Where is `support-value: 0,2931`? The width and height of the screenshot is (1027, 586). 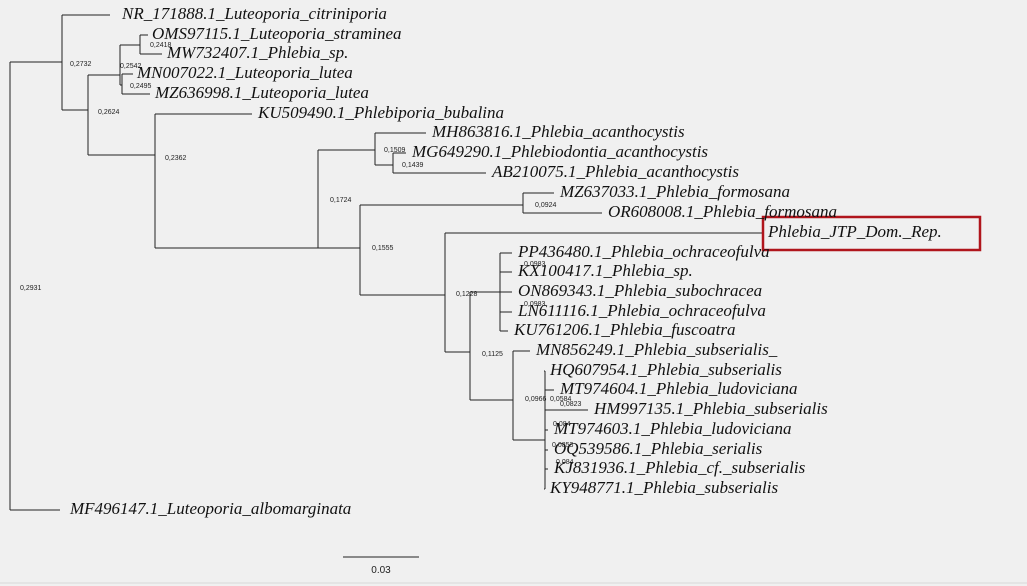 support-value: 0,2931 is located at coordinates (31, 288).